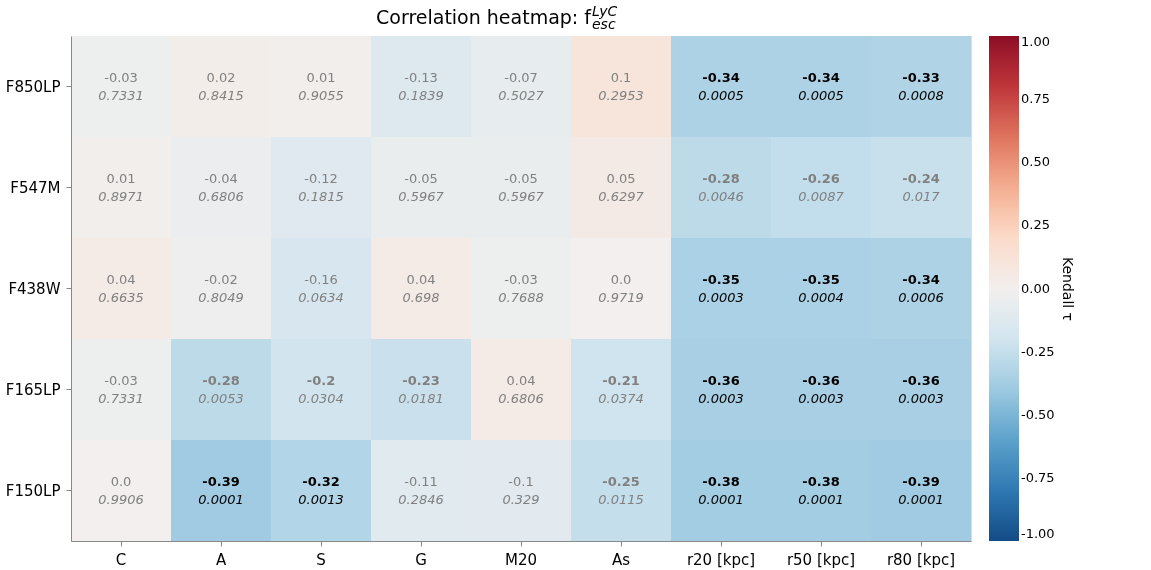 The height and width of the screenshot is (570, 1151). I want to click on text: -0.1 0.329, so click(521, 490).